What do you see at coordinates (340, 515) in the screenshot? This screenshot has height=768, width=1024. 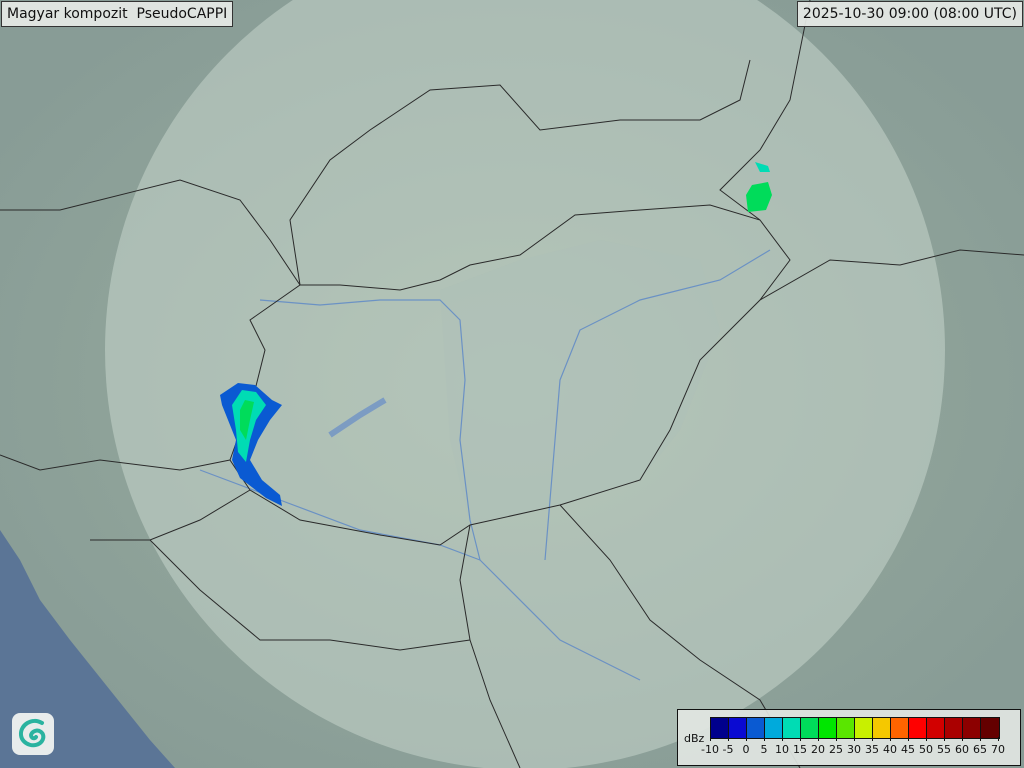 I see `drava-river` at bounding box center [340, 515].